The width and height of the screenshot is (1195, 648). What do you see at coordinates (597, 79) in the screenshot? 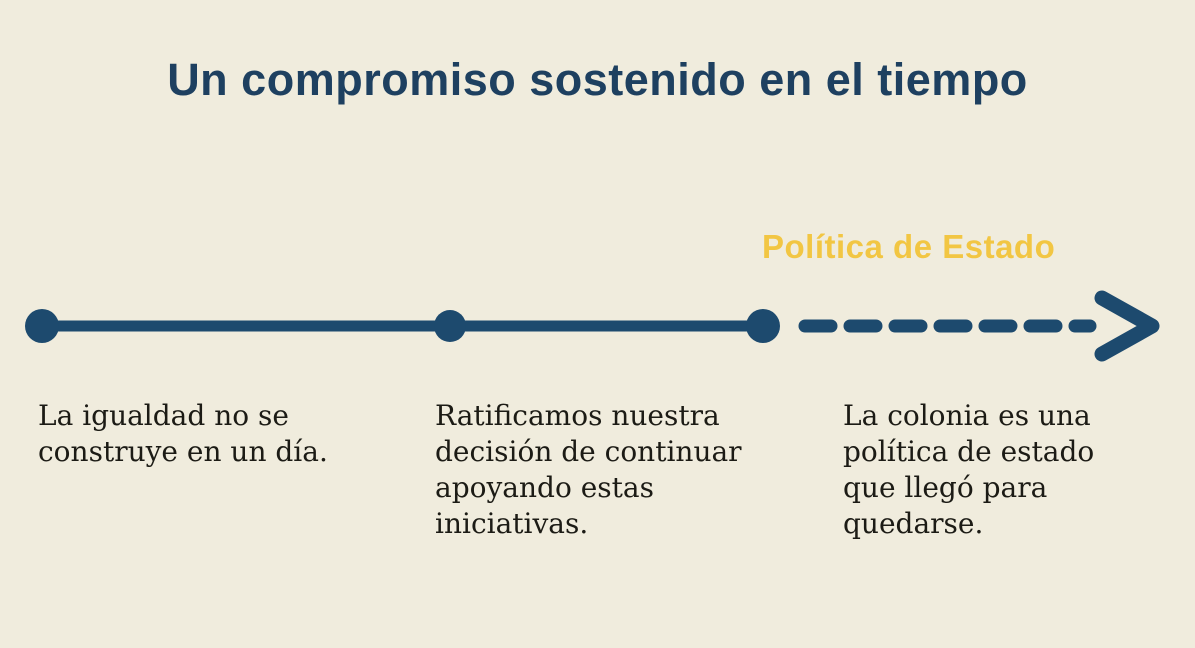
I see `slide-title: Un compromiso sostenido en el tiempo` at bounding box center [597, 79].